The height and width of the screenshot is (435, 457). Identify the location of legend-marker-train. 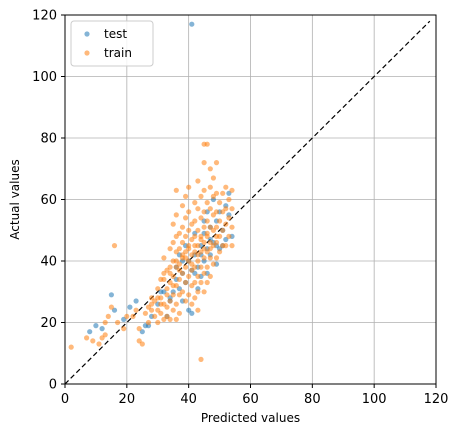
(87, 53).